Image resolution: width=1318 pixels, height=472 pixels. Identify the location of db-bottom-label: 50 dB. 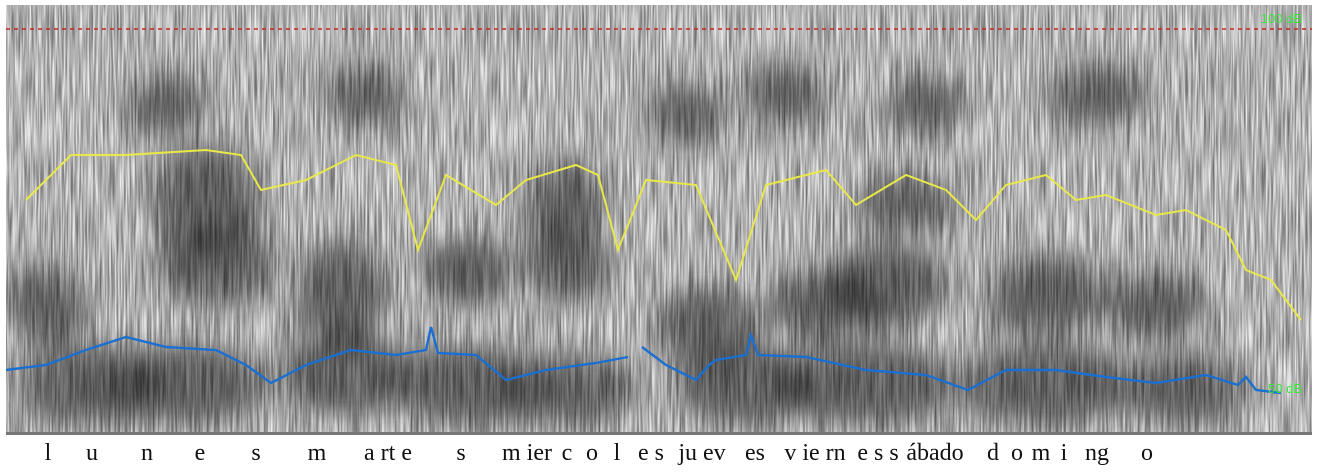
(1285, 388).